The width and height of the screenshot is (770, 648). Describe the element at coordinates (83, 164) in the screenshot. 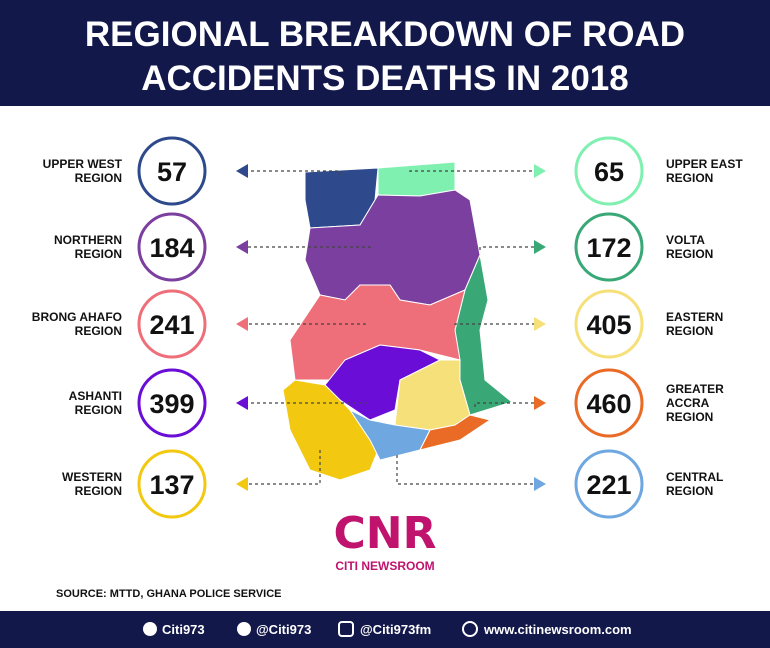

I see `region-label: UPPER WEST` at that location.